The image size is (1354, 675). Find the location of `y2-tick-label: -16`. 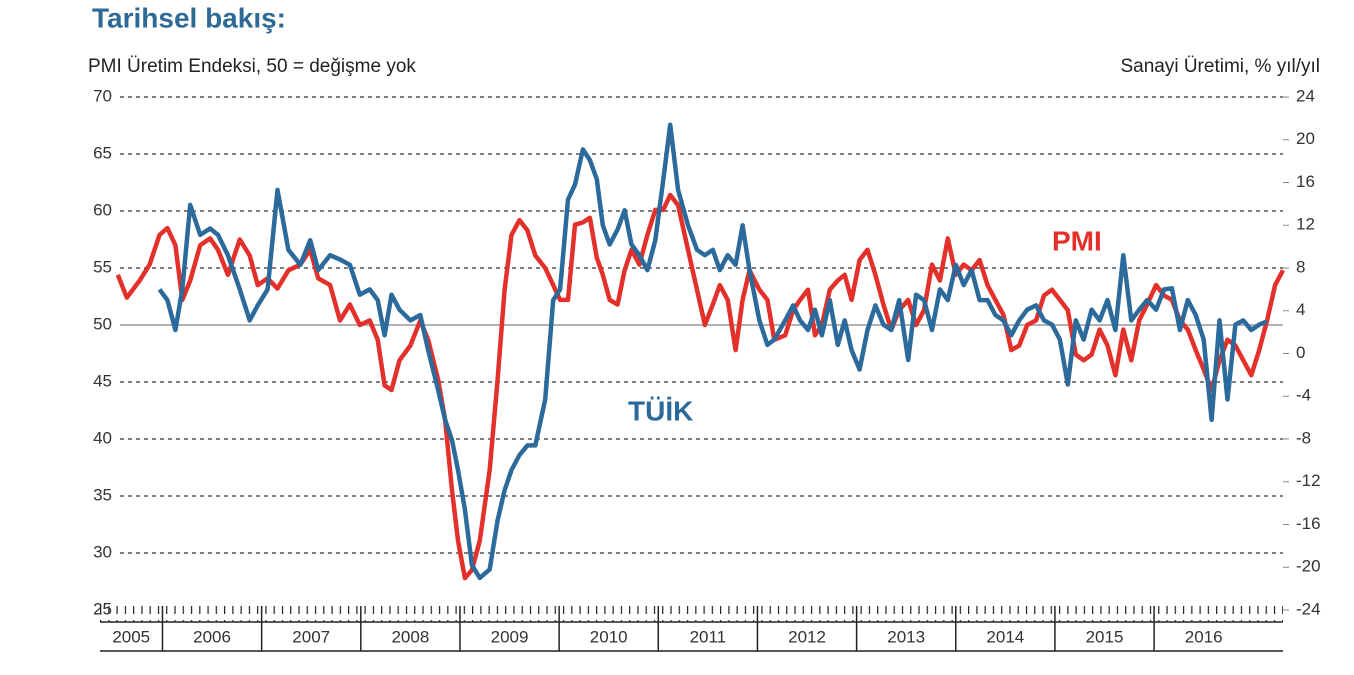

y2-tick-label: -16 is located at coordinates (1308, 523).